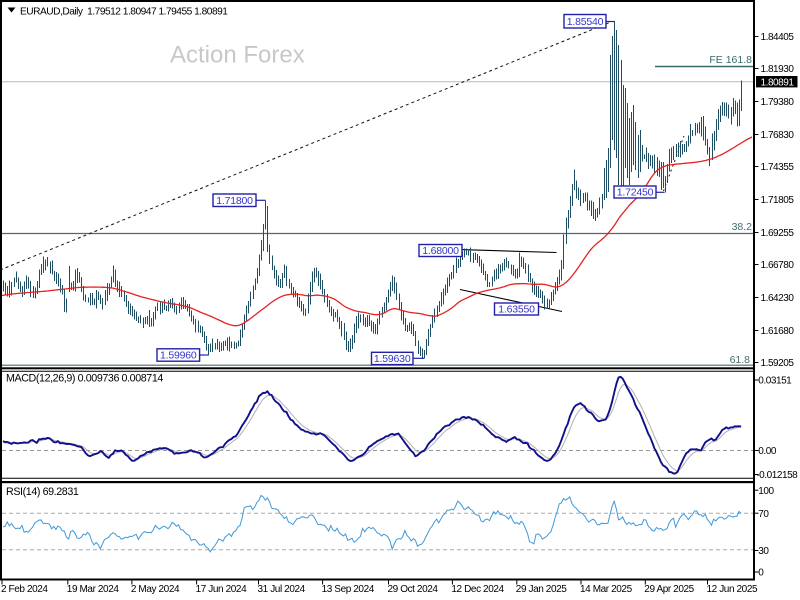 The width and height of the screenshot is (800, 600). I want to click on svg-text: 1.66780, so click(778, 265).